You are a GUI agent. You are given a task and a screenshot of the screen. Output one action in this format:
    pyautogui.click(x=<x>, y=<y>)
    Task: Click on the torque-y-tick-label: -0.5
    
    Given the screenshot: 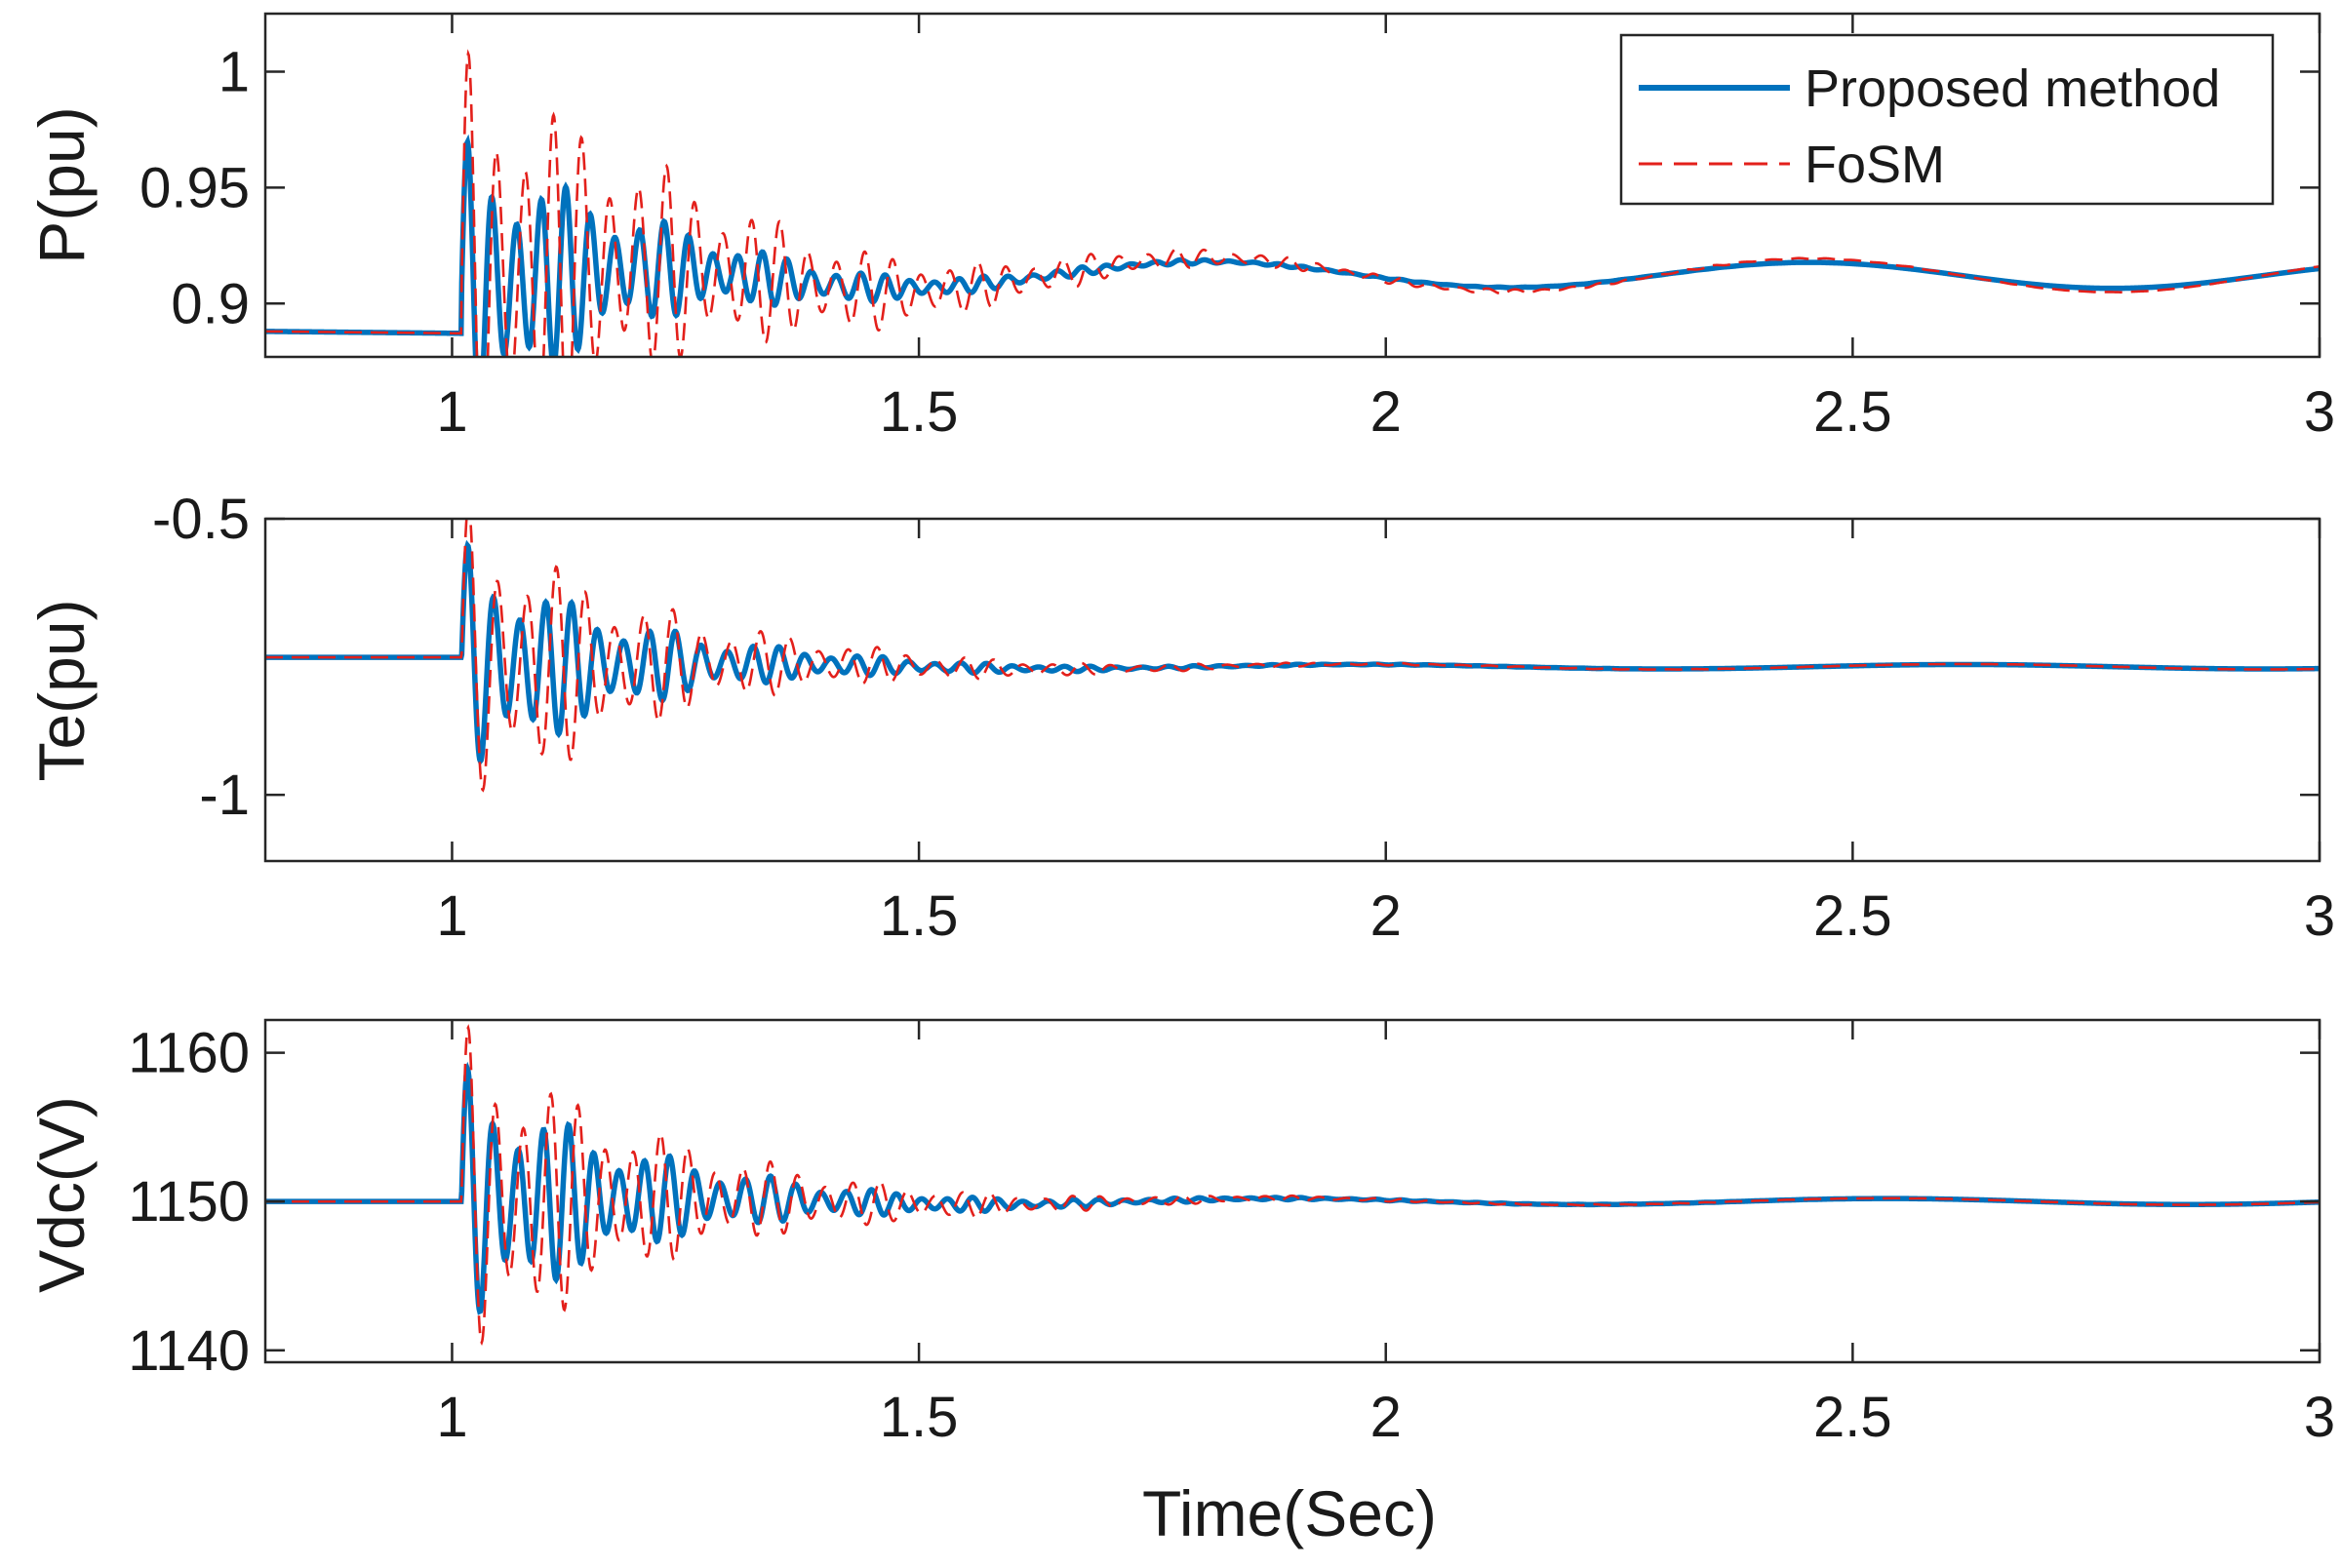 What is the action you would take?
    pyautogui.click(x=201, y=519)
    